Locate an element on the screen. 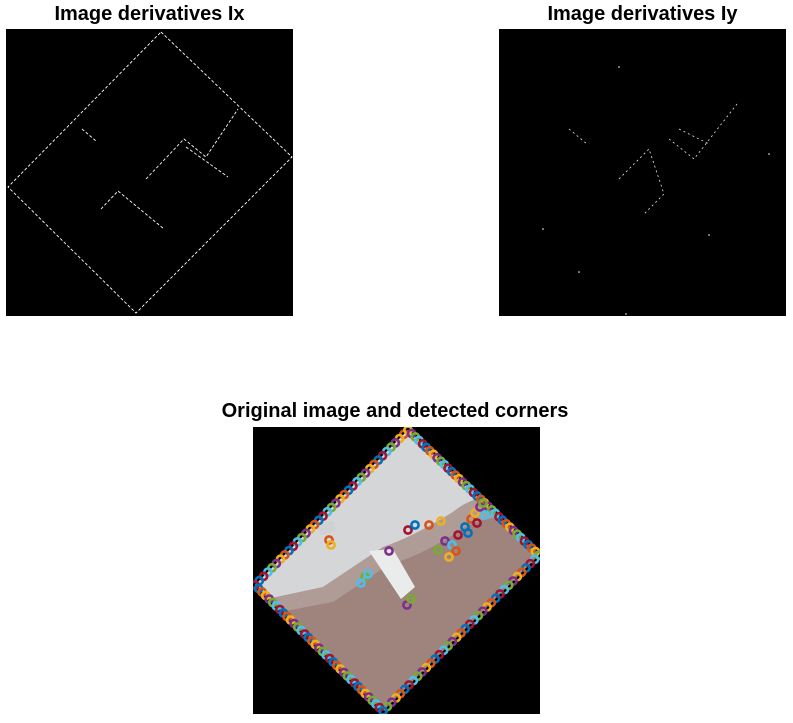 Image resolution: width=793 pixels, height=723 pixels. ix-rotated-border is located at coordinates (150, 172).